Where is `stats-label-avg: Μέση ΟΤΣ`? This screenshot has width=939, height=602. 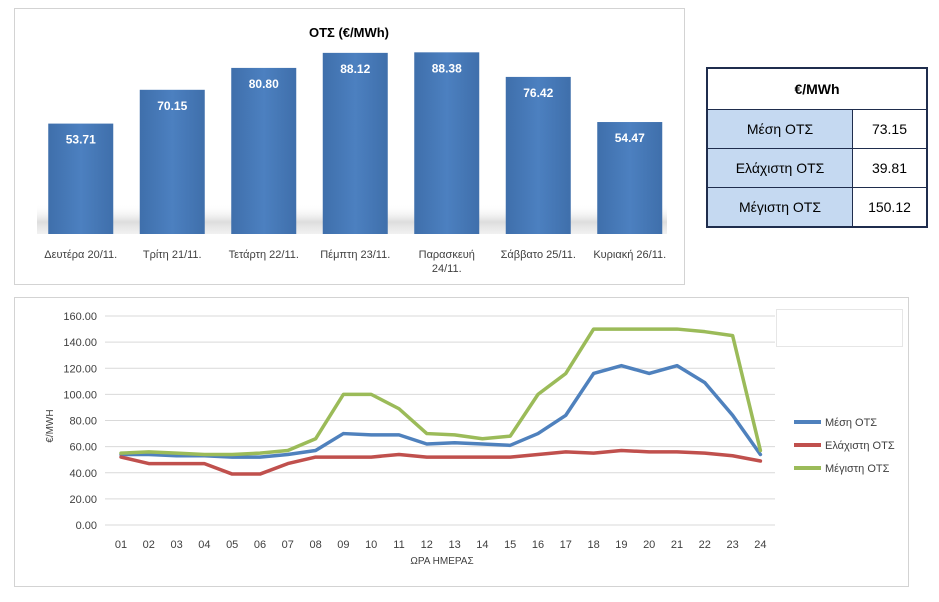 stats-label-avg: Μέση ΟΤΣ is located at coordinates (779, 129).